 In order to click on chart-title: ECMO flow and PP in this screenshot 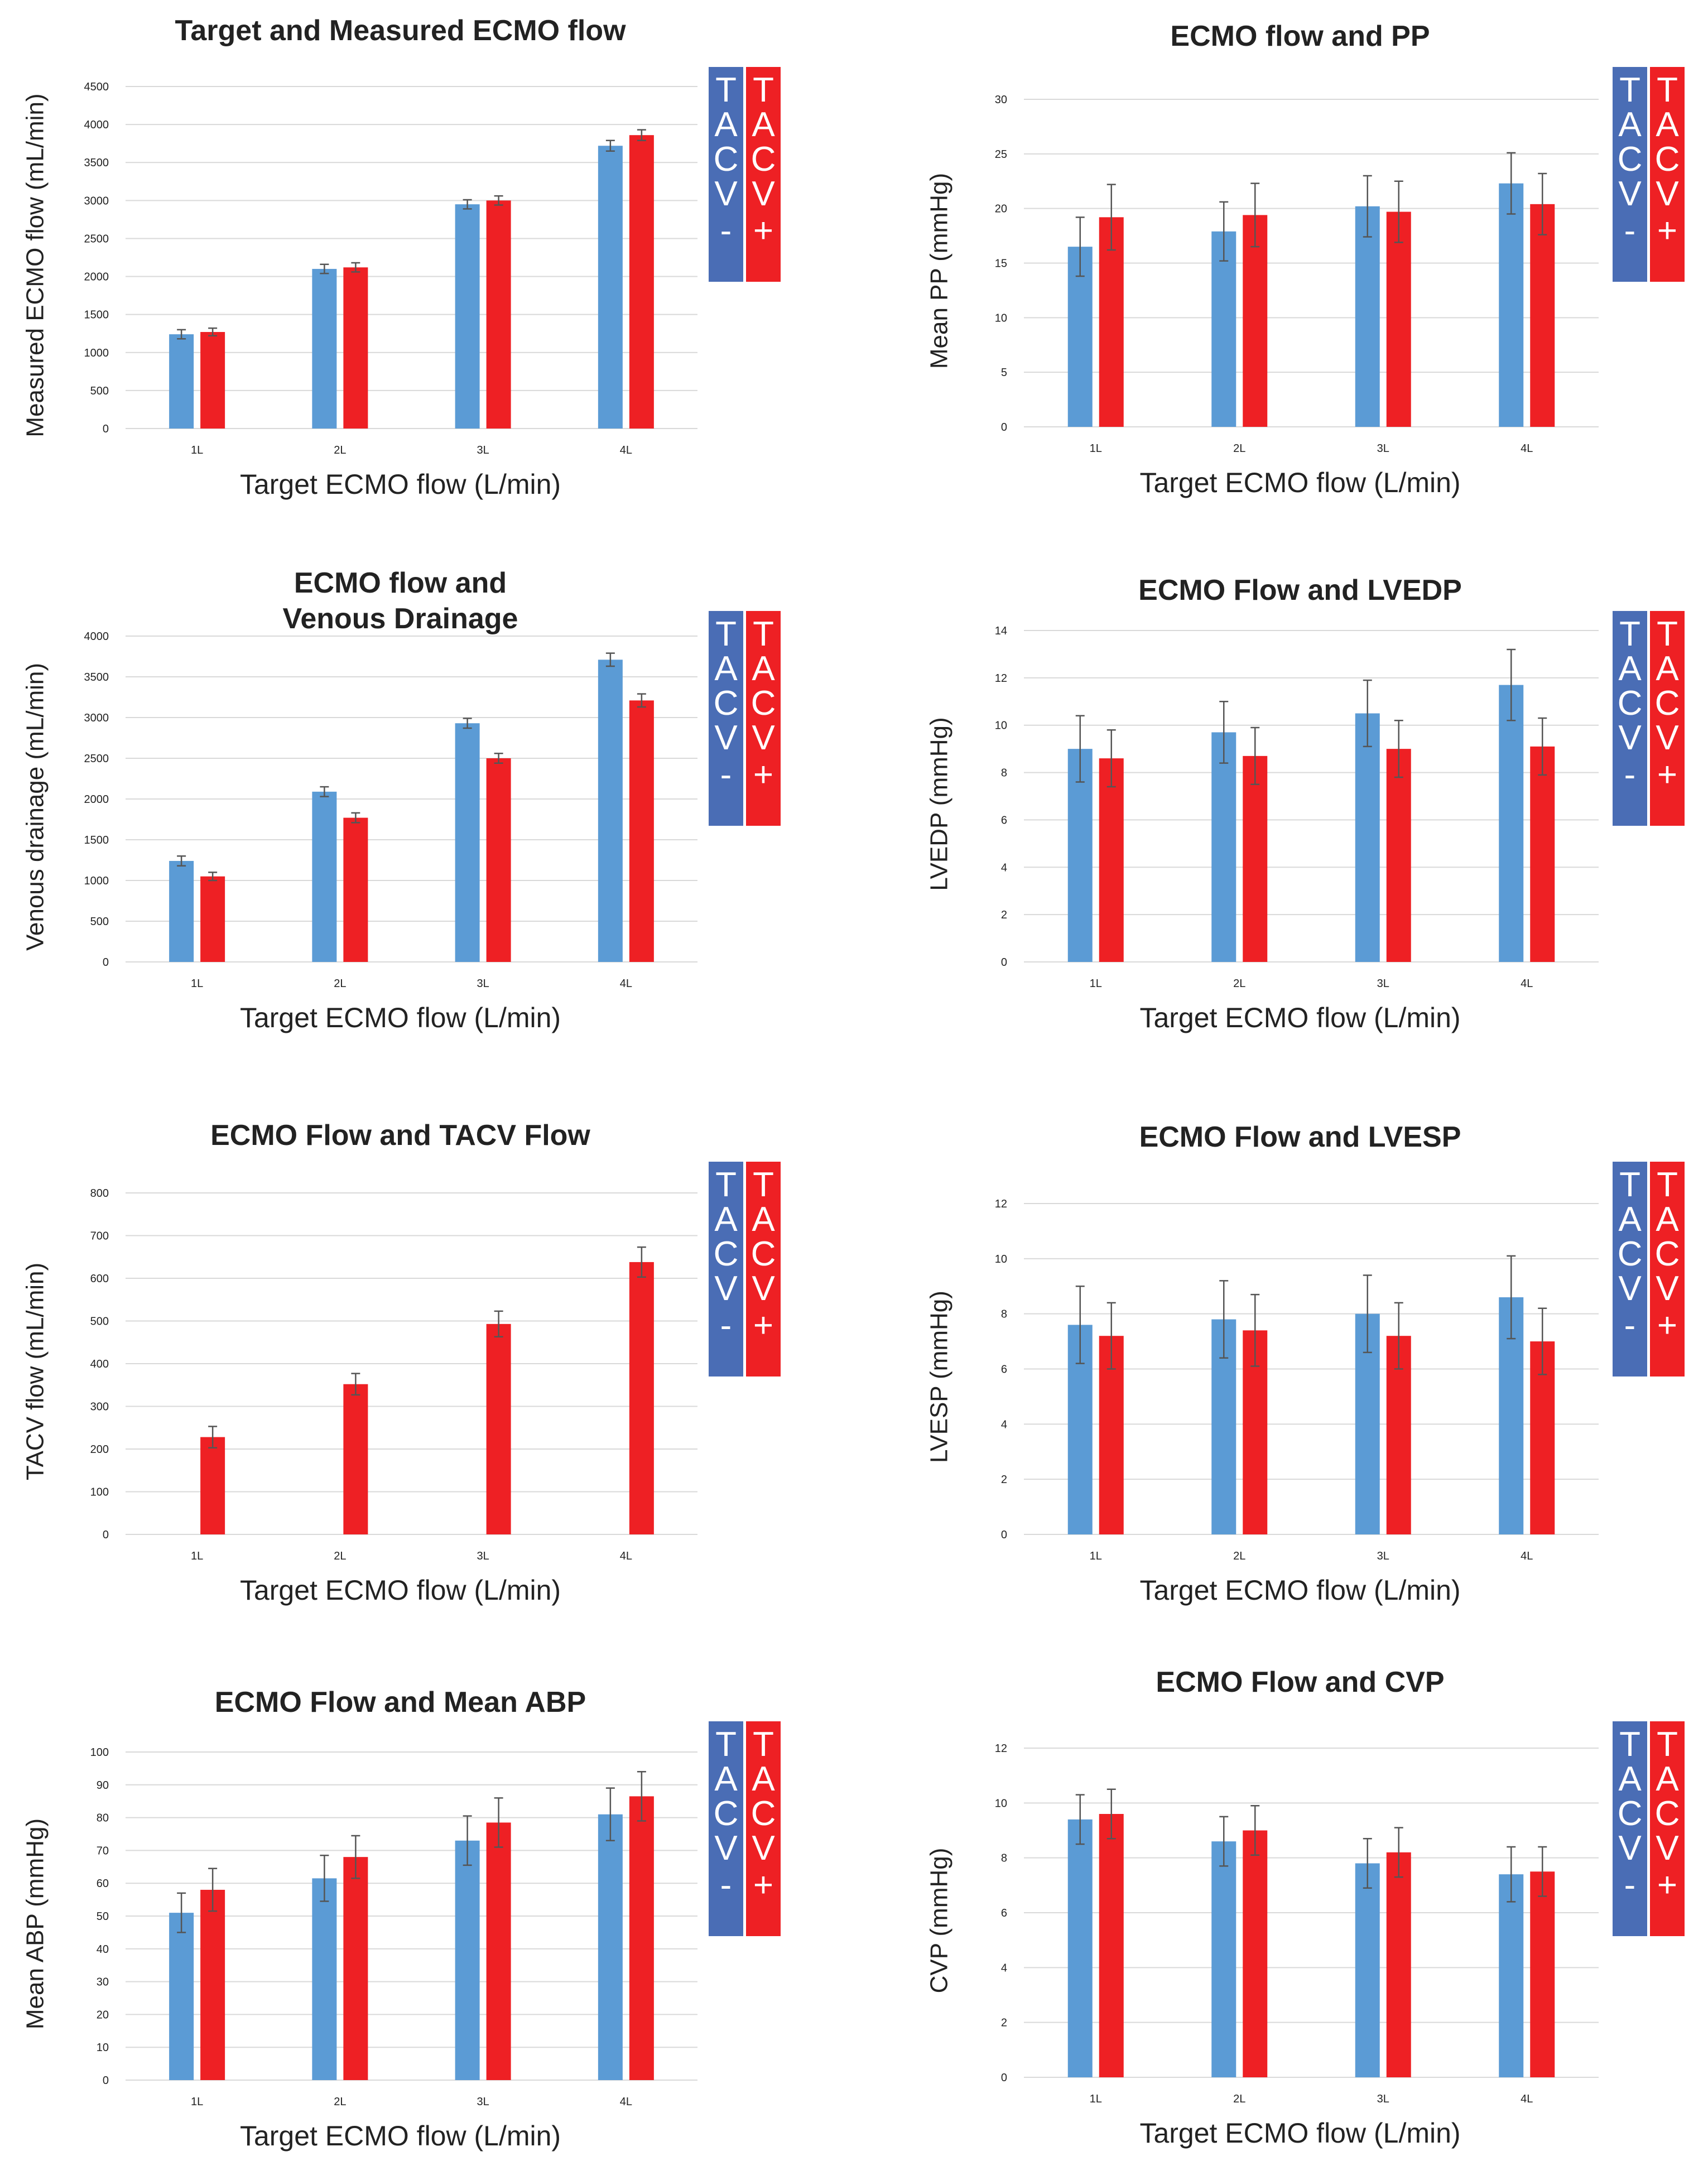, I will do `click(1300, 36)`.